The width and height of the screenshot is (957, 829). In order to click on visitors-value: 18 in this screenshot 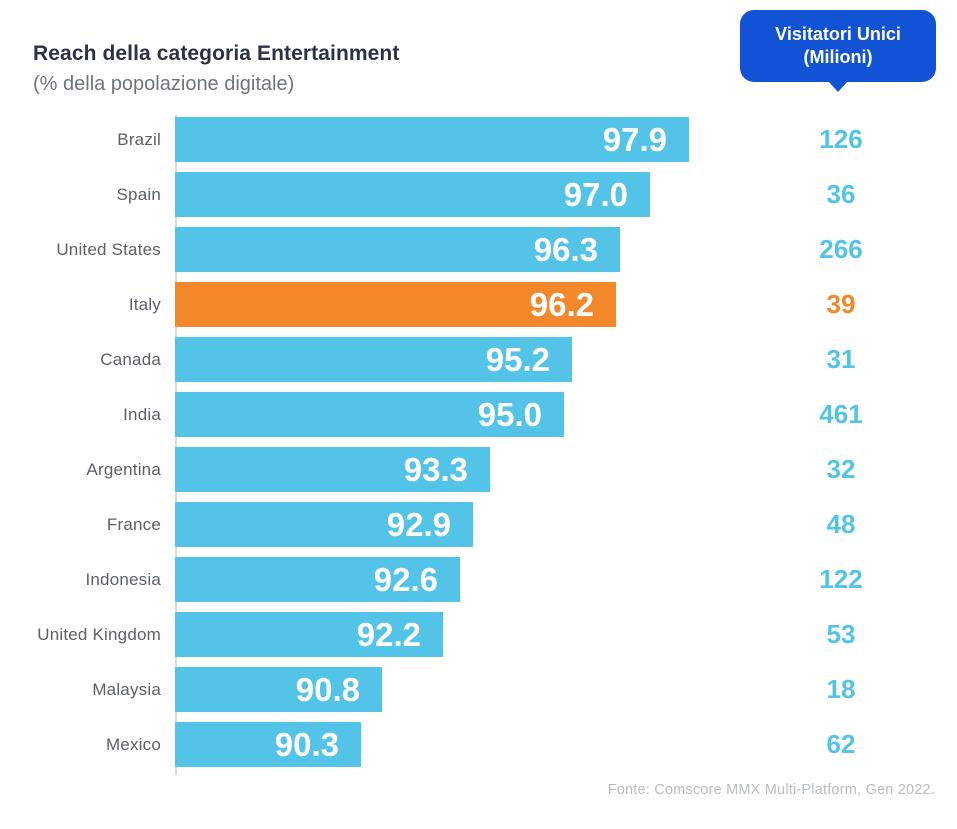, I will do `click(841, 689)`.